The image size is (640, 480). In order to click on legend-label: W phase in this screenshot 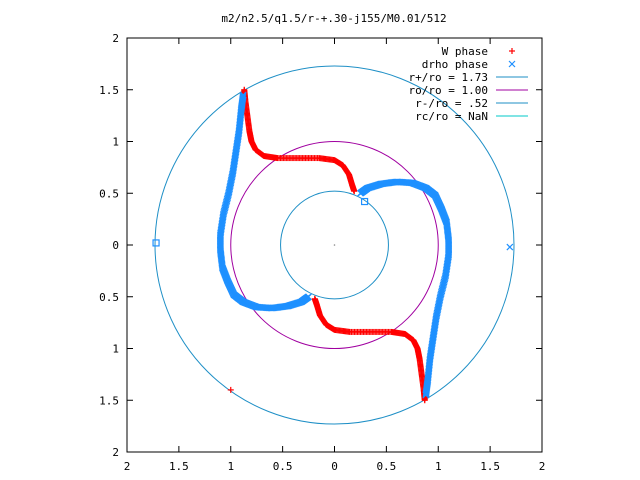, I will do `click(465, 51)`.